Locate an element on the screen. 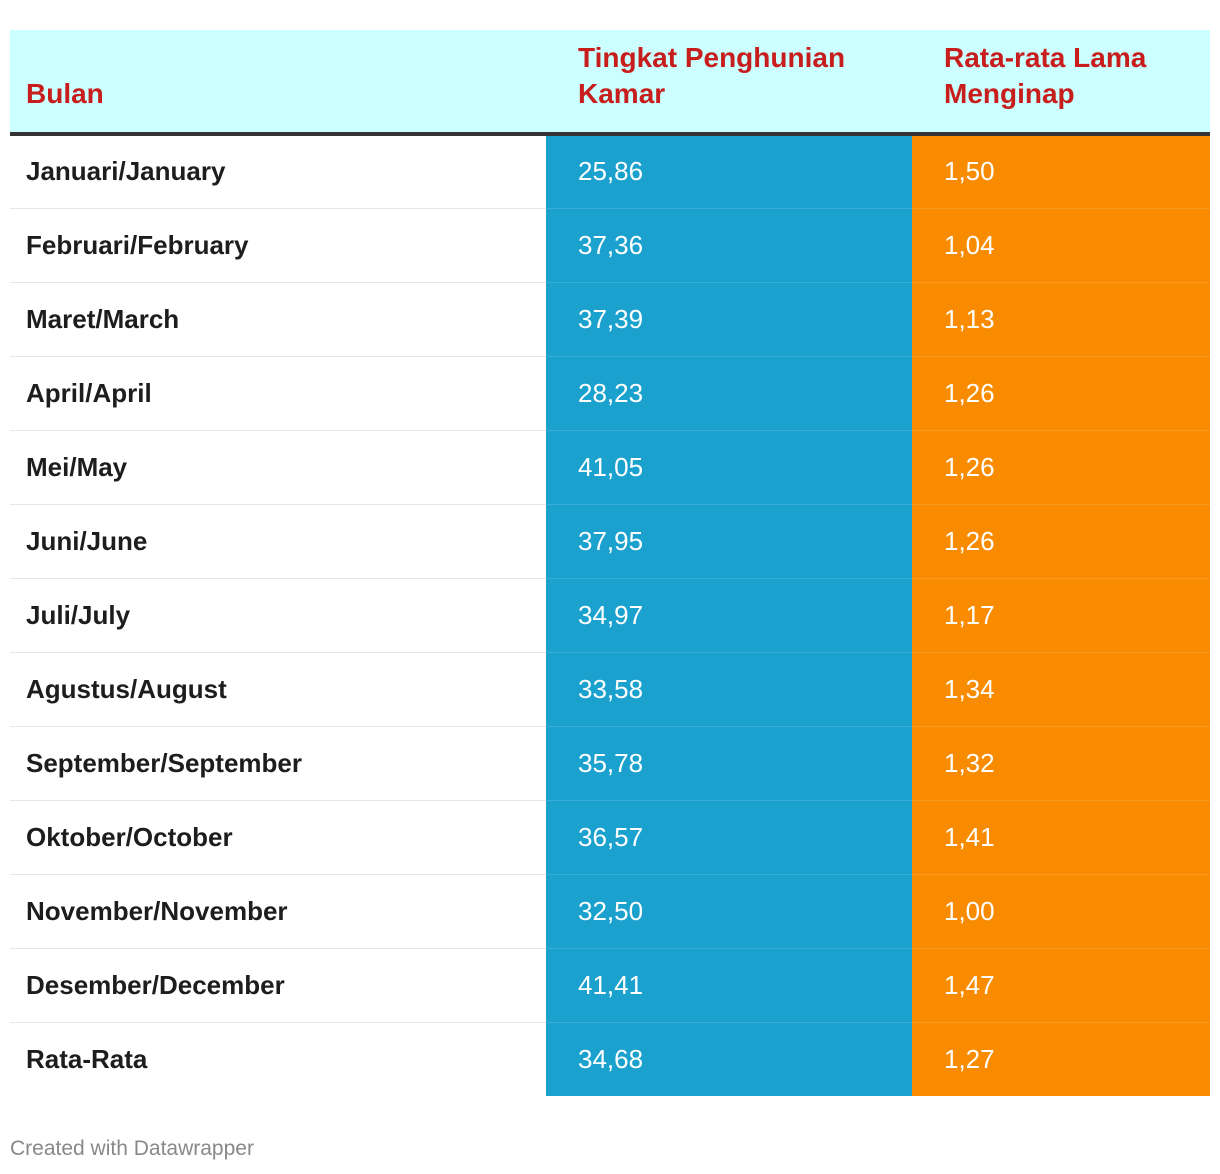 Image resolution: width=1220 pixels, height=1174 pixels. cell-avg-stay: 1,32 is located at coordinates (1061, 763).